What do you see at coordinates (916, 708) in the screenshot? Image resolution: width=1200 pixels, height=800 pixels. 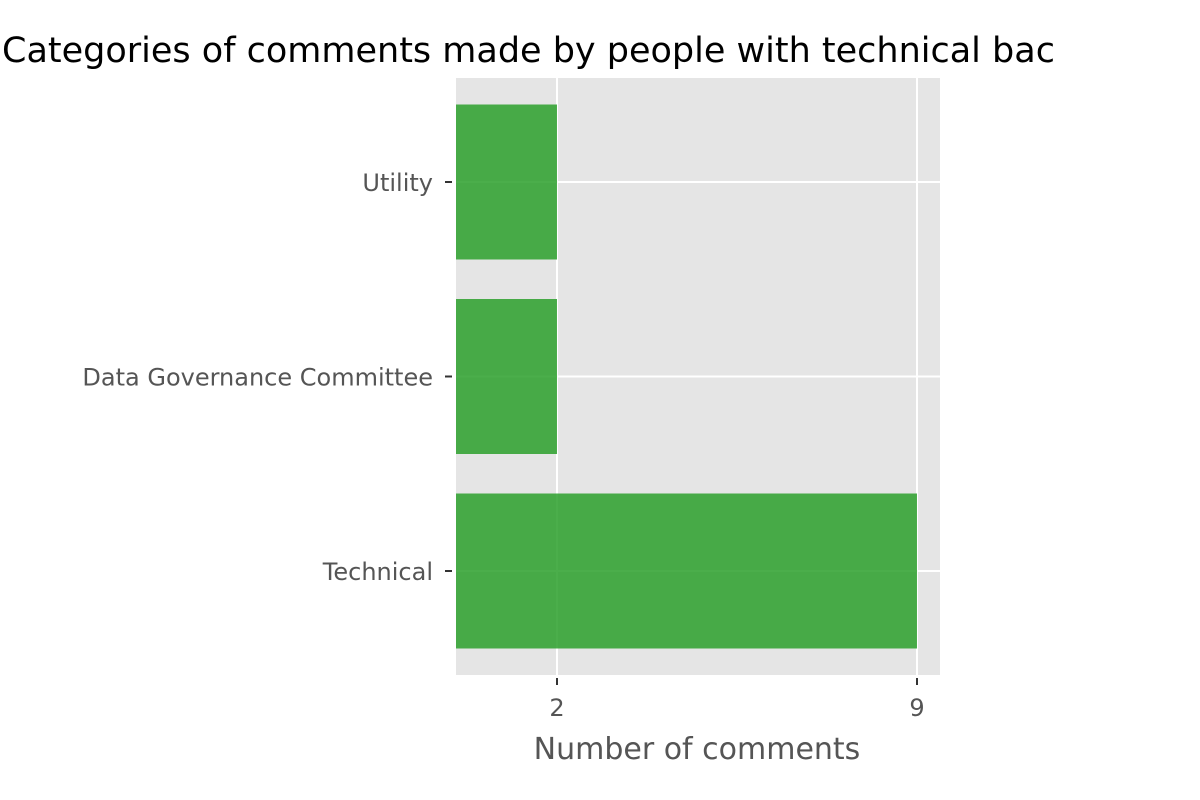 I see `x-tick-label: 9` at bounding box center [916, 708].